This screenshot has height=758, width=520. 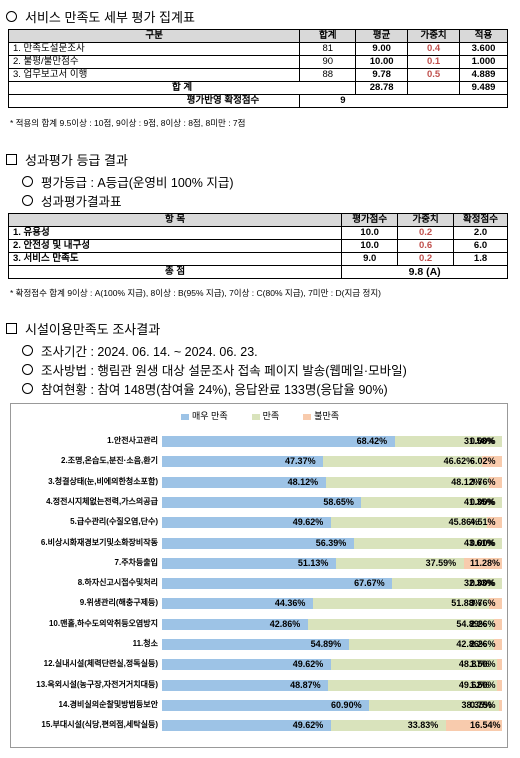 What do you see at coordinates (103, 481) in the screenshot?
I see `category-label: 3.청결상태(눈,비에의한청소포함)` at bounding box center [103, 481].